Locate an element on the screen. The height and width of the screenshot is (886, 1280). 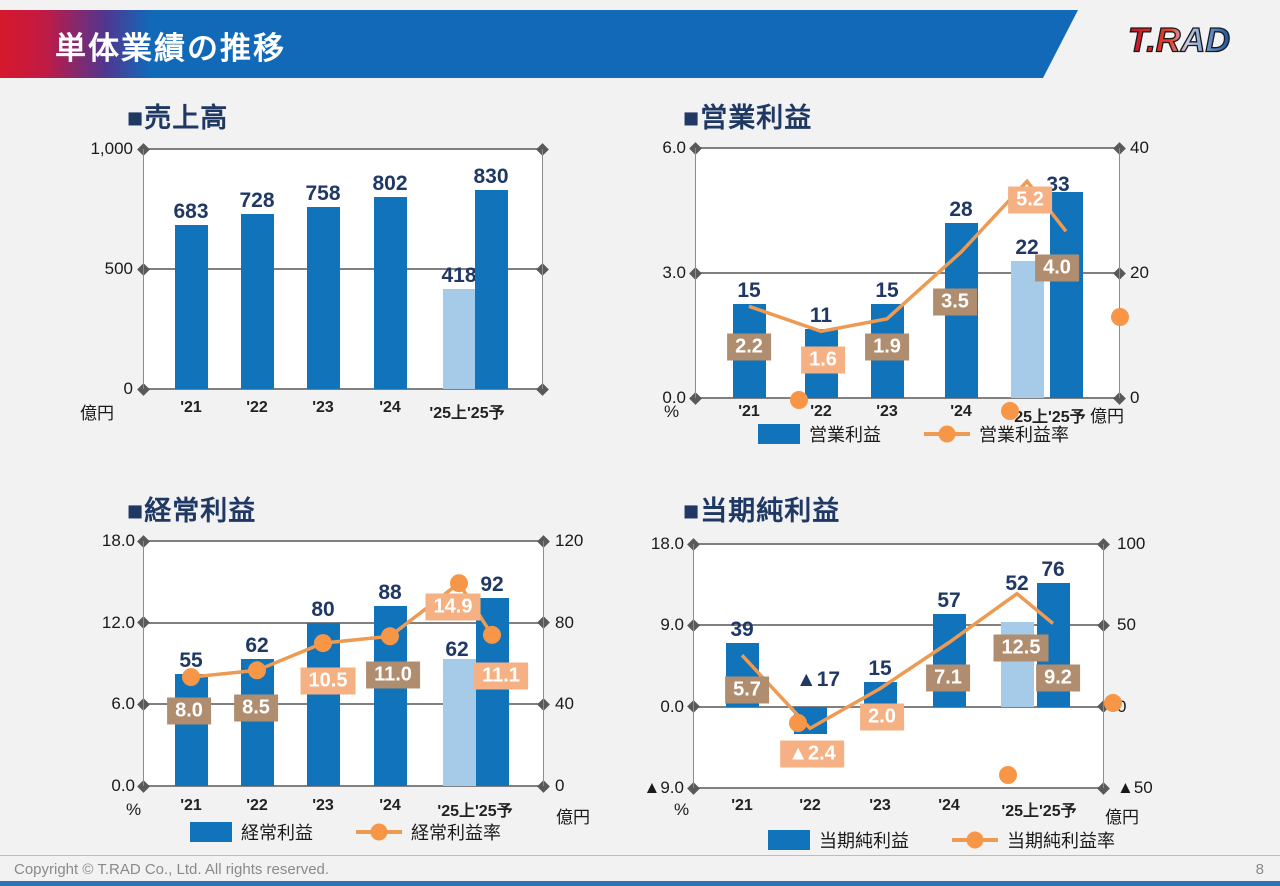
chart-title-operating: ■営業利益 is located at coordinates (748, 118).